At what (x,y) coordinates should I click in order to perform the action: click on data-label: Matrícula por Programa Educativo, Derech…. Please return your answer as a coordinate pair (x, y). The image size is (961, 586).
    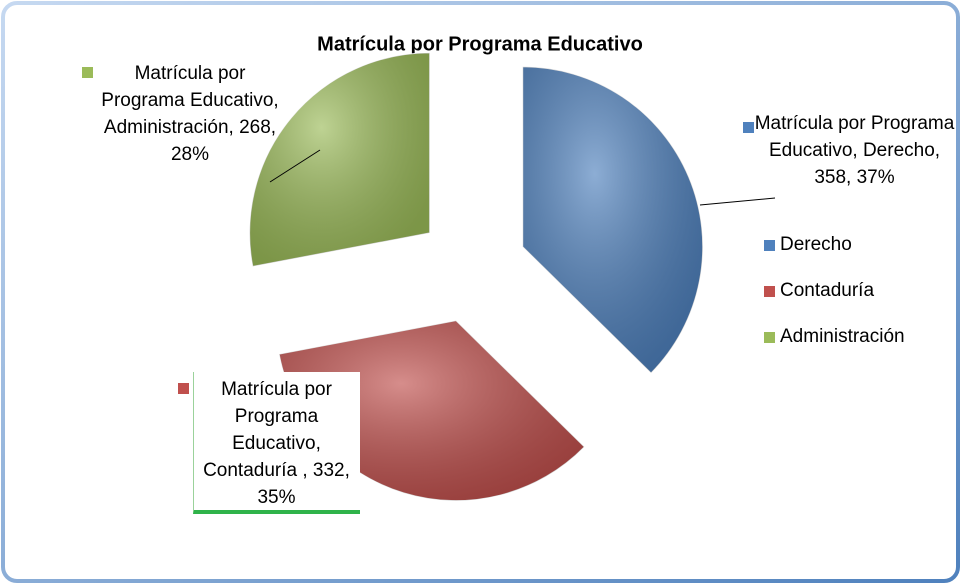
    Looking at the image, I should click on (854, 150).